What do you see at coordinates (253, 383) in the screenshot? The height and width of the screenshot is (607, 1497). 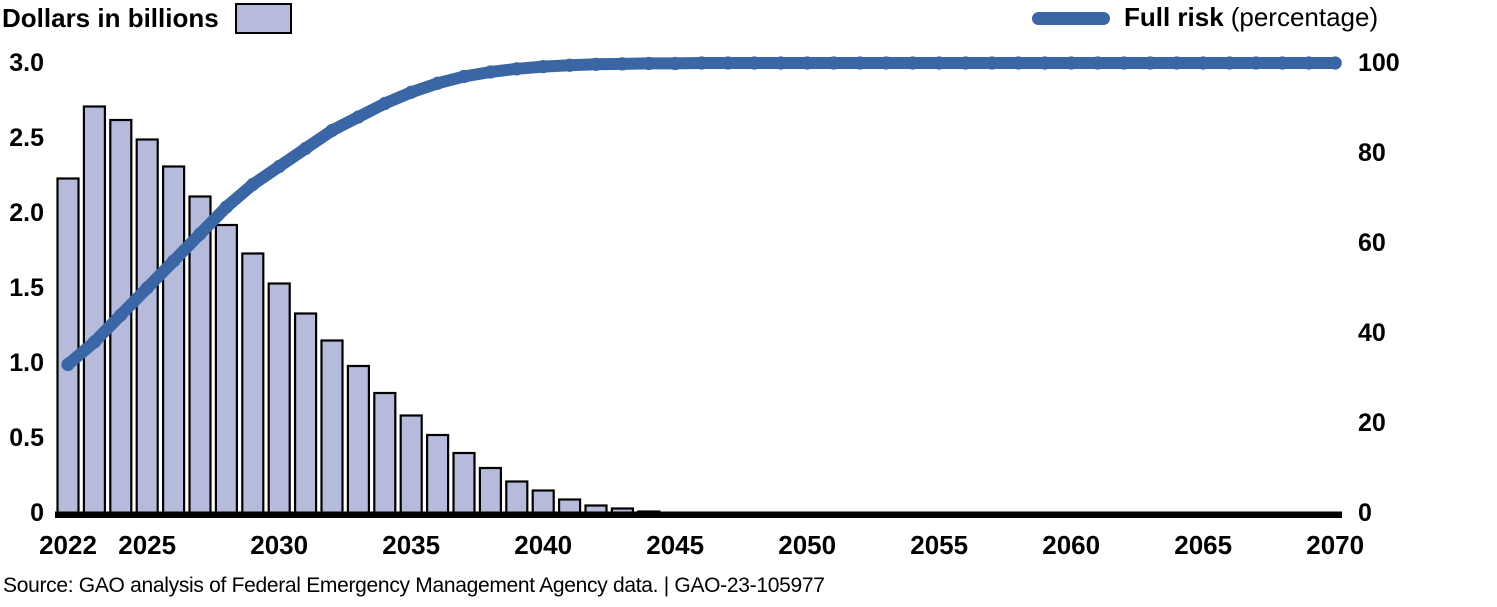 I see `bar-2029` at bounding box center [253, 383].